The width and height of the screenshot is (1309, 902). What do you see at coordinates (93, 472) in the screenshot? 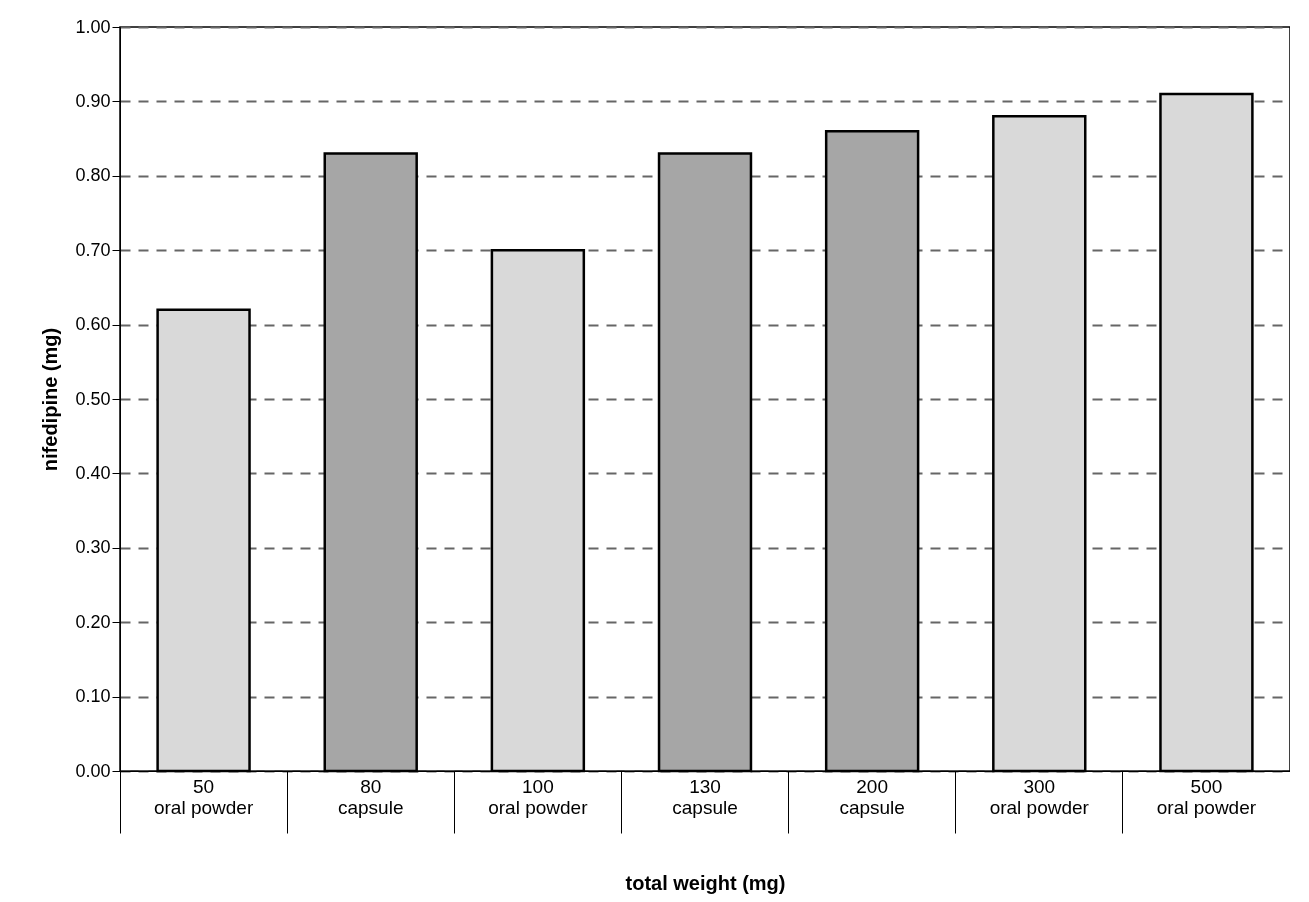
I see `y-tick-label: 0.40` at bounding box center [93, 472].